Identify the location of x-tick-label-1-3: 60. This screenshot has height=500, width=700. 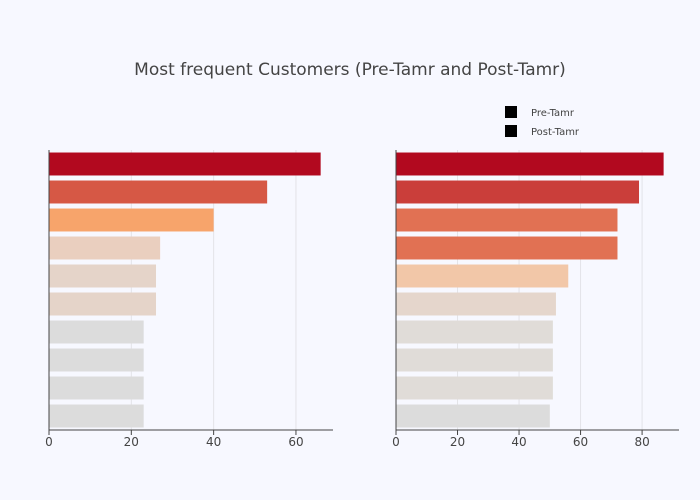
(580, 442).